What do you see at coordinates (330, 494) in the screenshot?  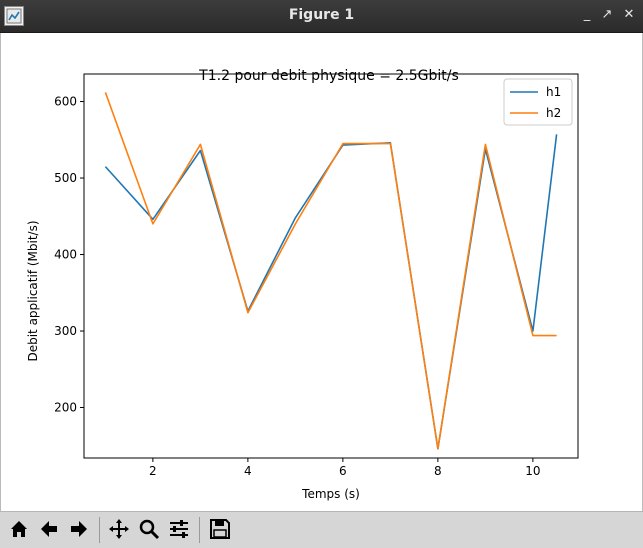 I see `x-axis-label: Temps (s)` at bounding box center [330, 494].